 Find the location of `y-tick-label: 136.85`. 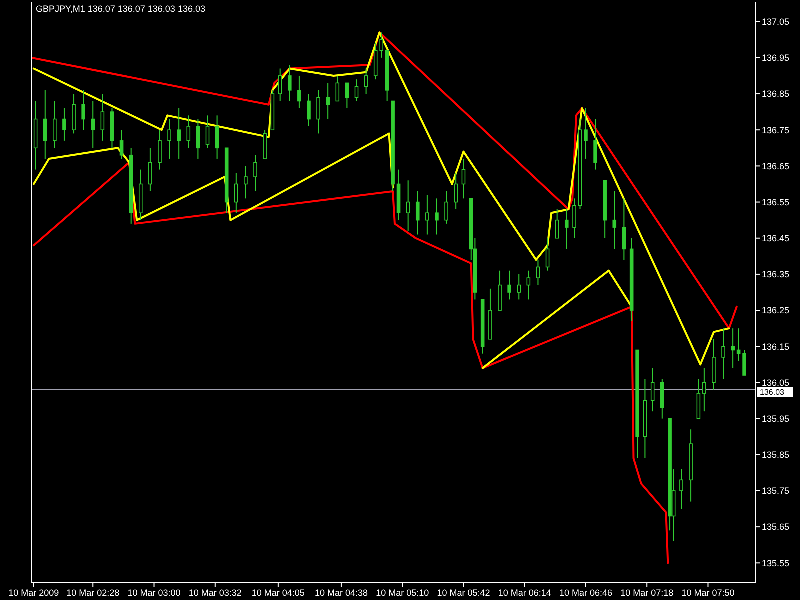

y-tick-label: 136.85 is located at coordinates (776, 94).